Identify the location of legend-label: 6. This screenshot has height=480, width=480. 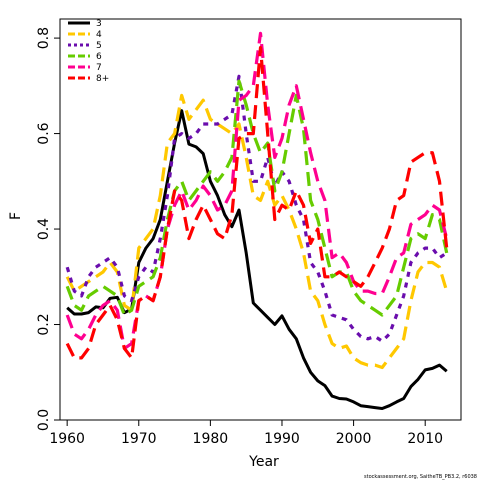
(99, 57).